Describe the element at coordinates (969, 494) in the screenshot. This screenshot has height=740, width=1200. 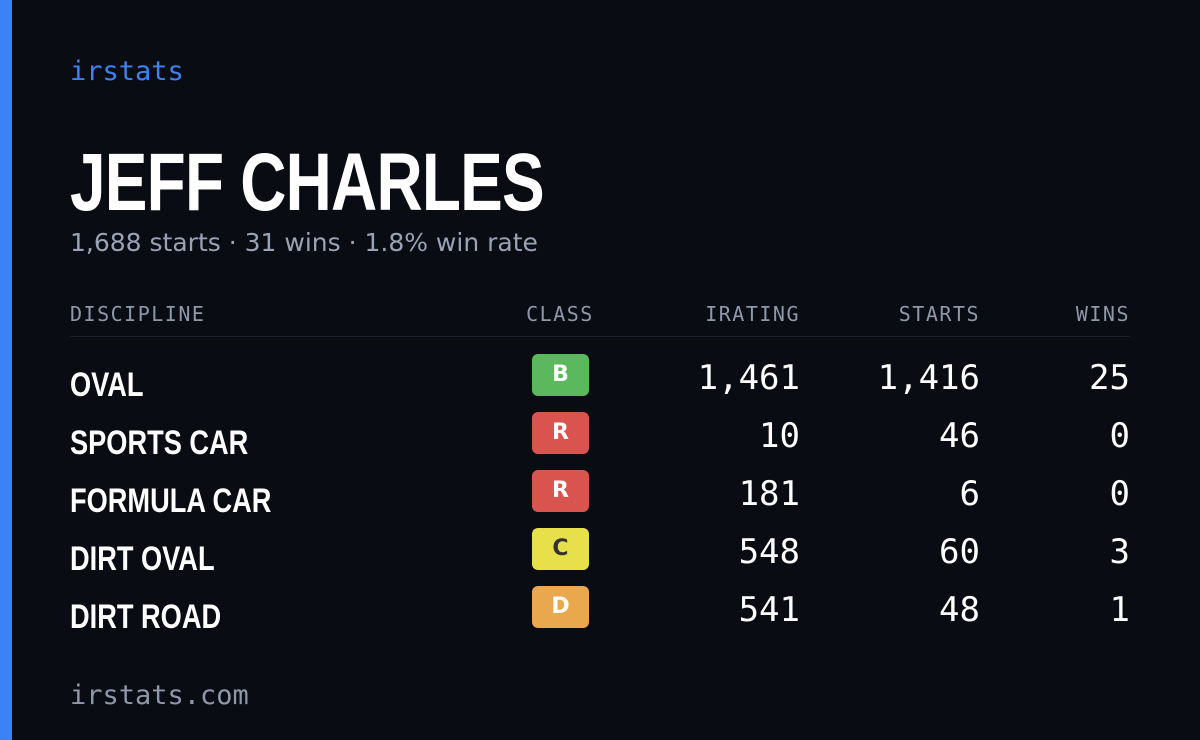
I see `starts: 6` at that location.